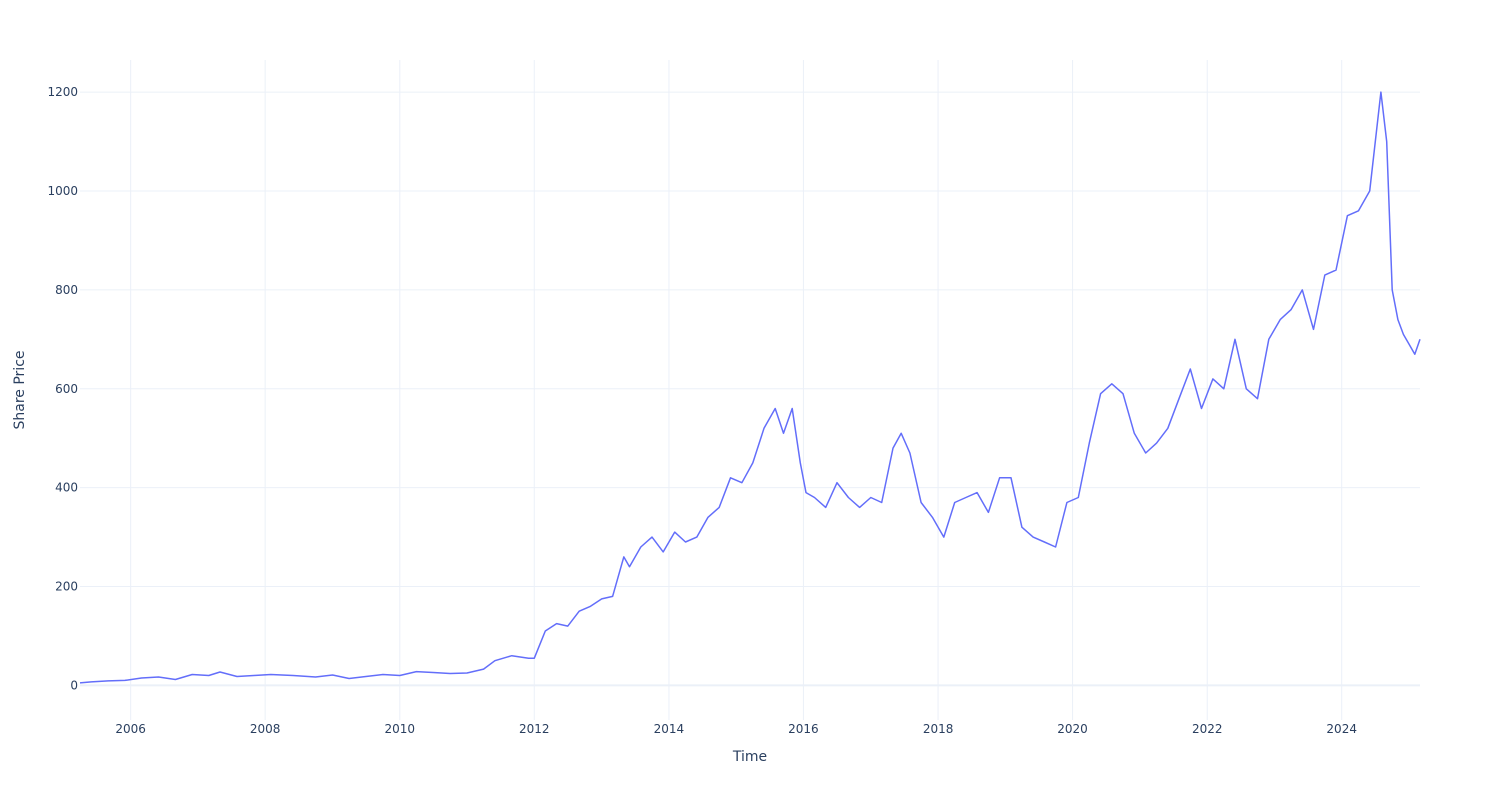  What do you see at coordinates (130, 729) in the screenshot?
I see `x-tick-label: 2006` at bounding box center [130, 729].